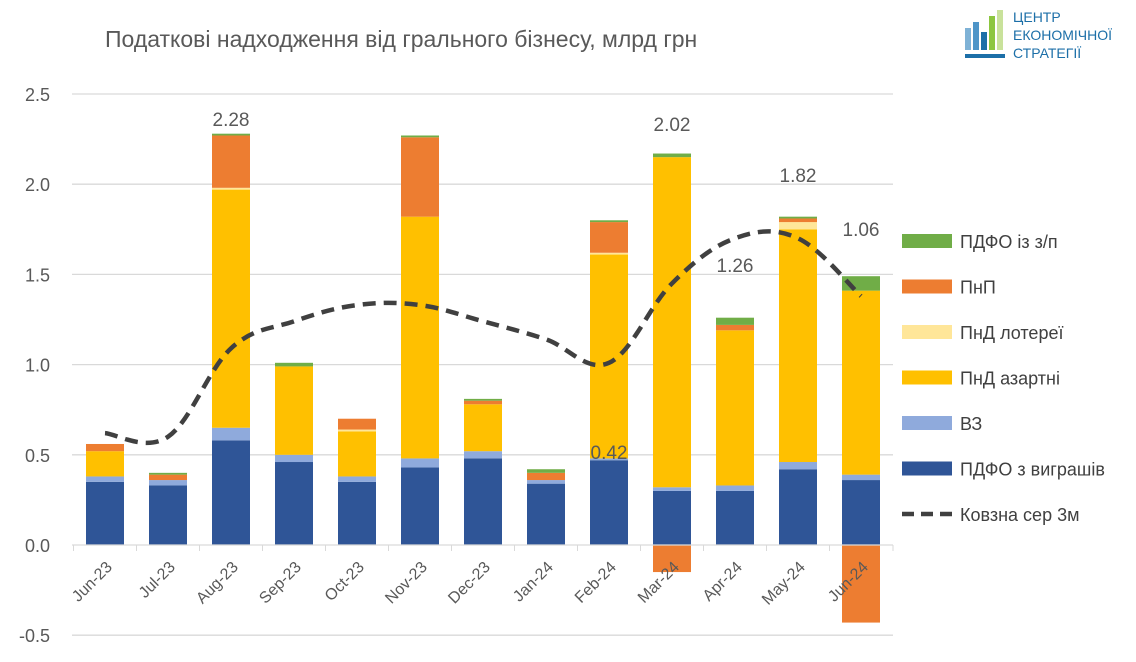 Image resolution: width=1136 pixels, height=662 pixels. What do you see at coordinates (784, 584) in the screenshot?
I see `x-tick-label: May-24` at bounding box center [784, 584].